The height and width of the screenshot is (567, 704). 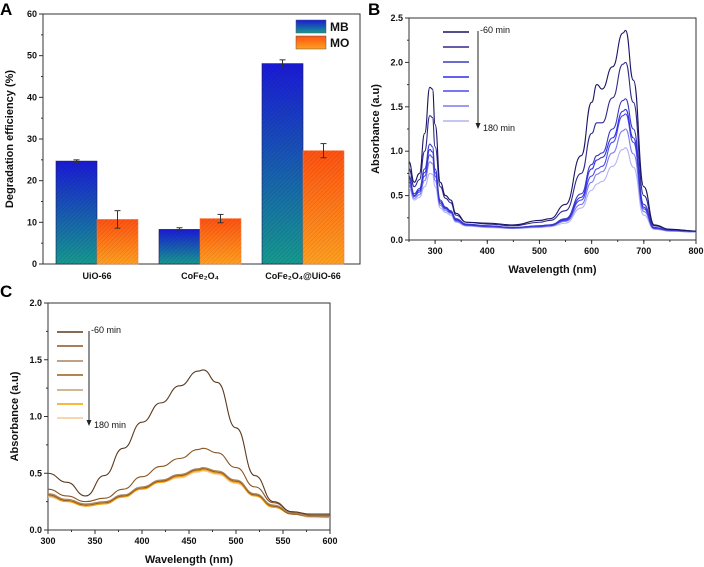 I want to click on y-tick-label: 30, so click(x=32, y=139).